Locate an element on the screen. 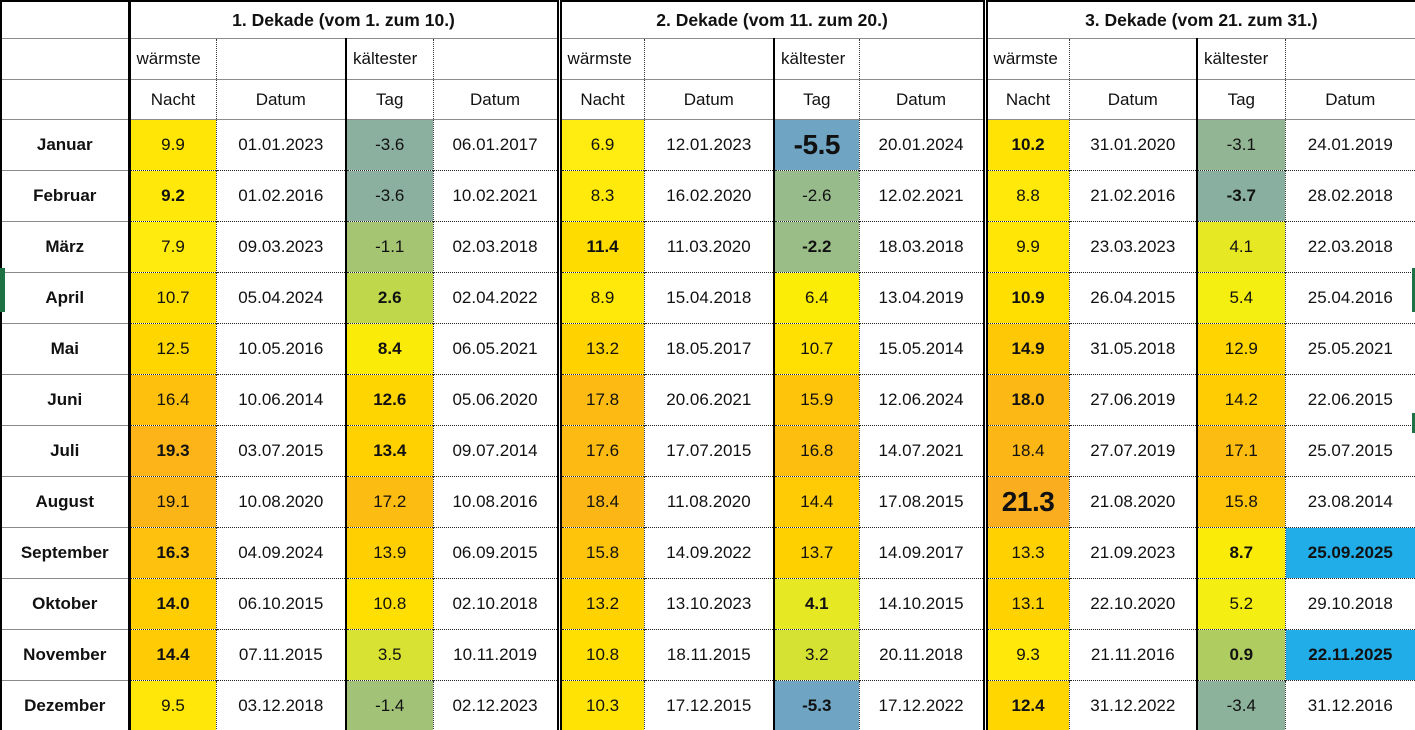 The width and height of the screenshot is (1415, 730). cold-label-2: kältester is located at coordinates (817, 59).